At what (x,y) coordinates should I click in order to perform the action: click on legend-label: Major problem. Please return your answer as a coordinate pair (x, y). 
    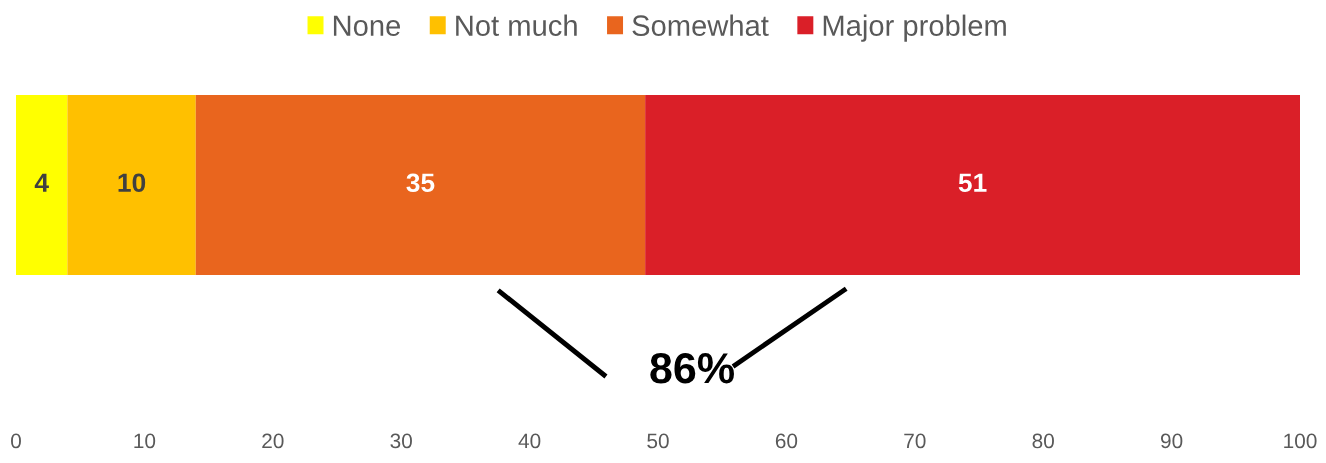
    Looking at the image, I should click on (914, 28).